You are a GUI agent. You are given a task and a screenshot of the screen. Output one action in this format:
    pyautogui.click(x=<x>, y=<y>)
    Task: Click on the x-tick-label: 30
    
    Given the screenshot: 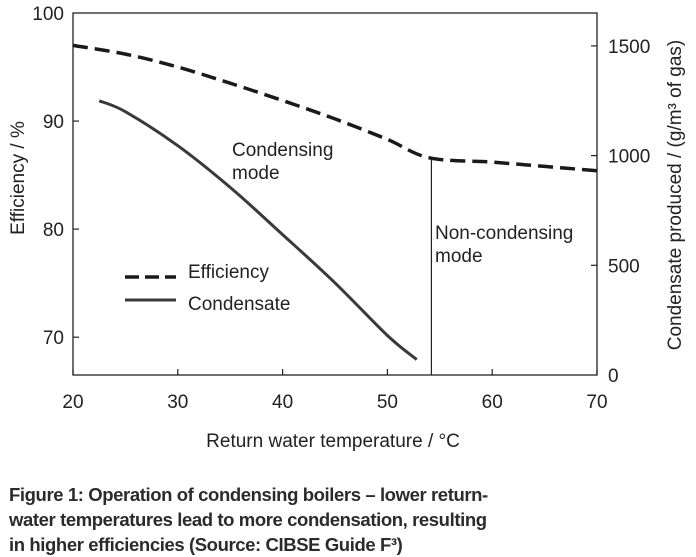 What is the action you would take?
    pyautogui.click(x=177, y=402)
    